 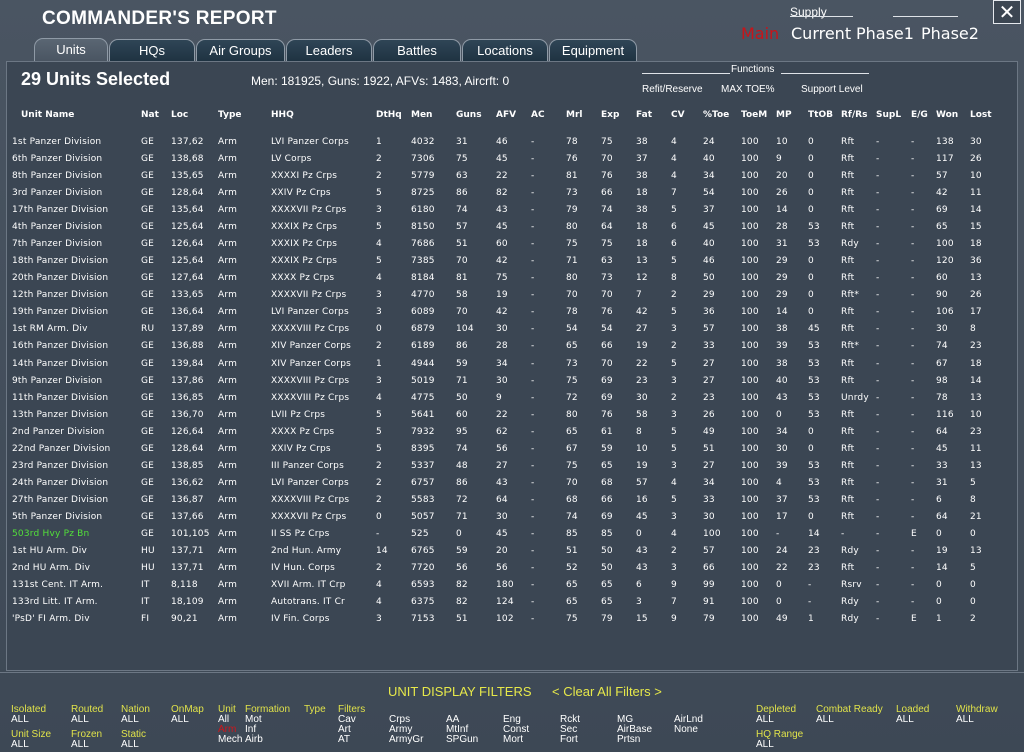 I want to click on column-header-afv: AFV, so click(x=506, y=115).